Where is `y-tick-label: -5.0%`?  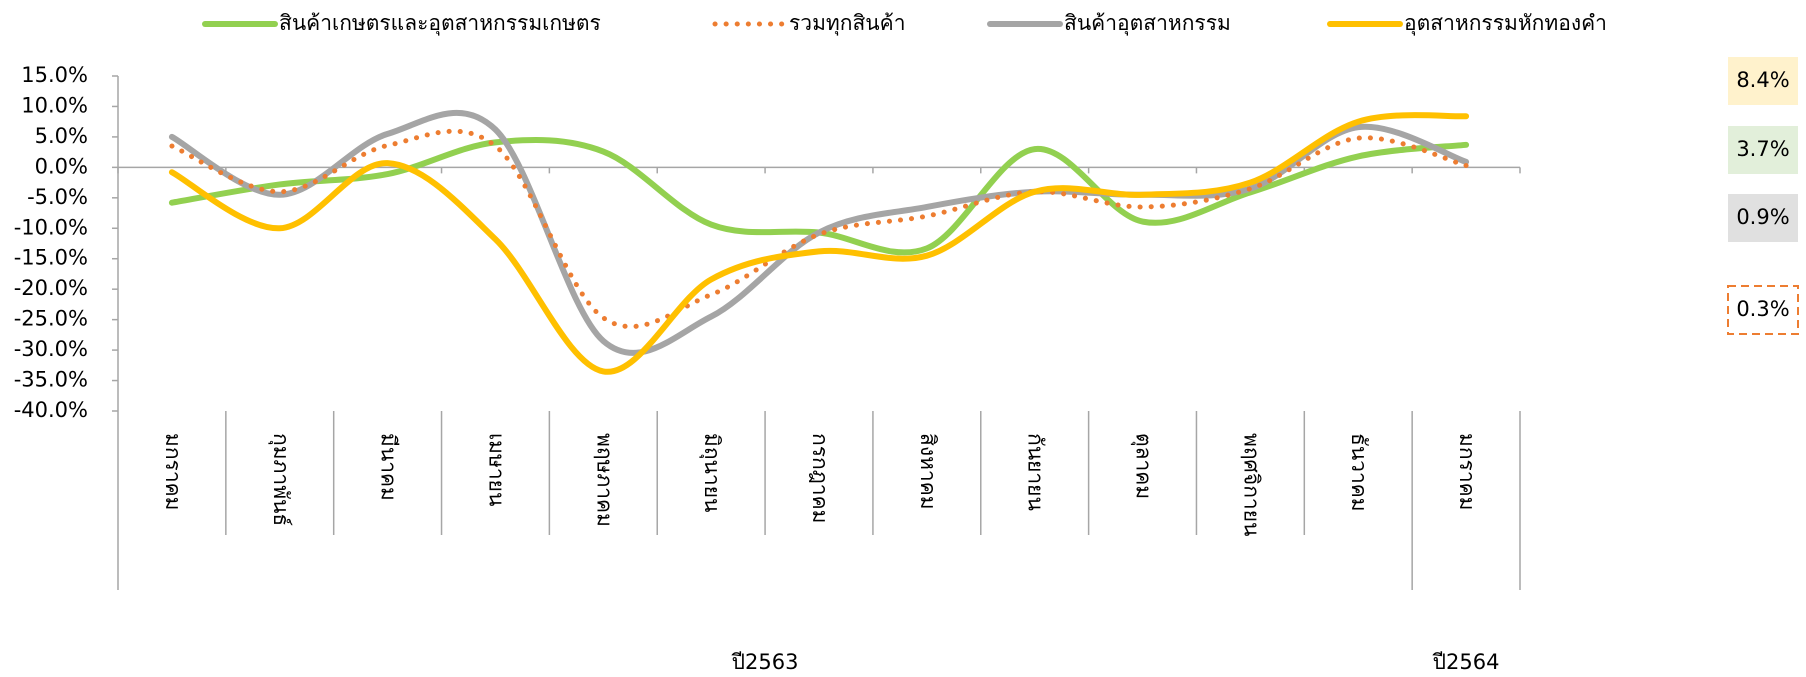 y-tick-label: -5.0% is located at coordinates (57, 197).